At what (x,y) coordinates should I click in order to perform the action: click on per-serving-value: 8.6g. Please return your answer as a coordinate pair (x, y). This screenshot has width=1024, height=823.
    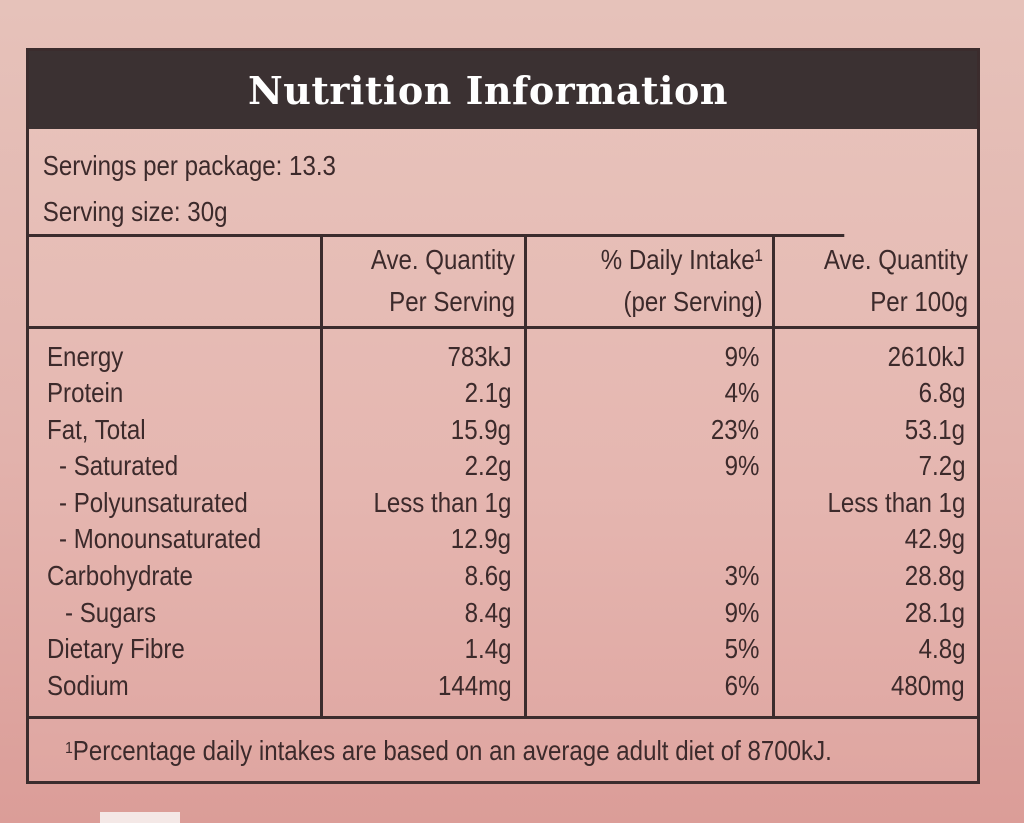
    Looking at the image, I should click on (488, 576).